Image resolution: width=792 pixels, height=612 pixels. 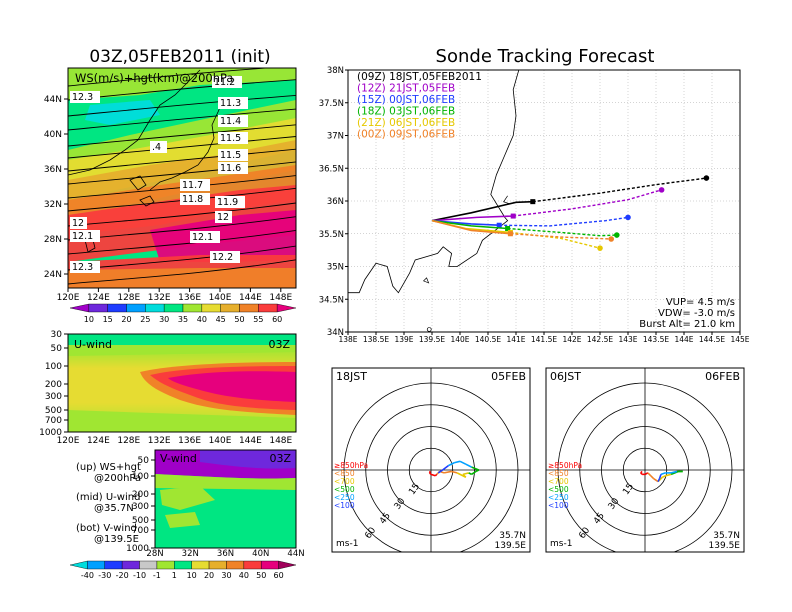 I want to click on param-vdw: VDW= -3.0 m/s, so click(x=696, y=313).